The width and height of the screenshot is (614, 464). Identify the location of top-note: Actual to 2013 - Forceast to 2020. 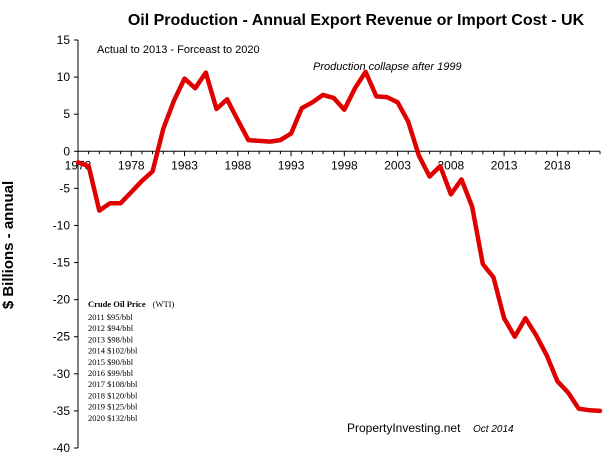
(178, 50).